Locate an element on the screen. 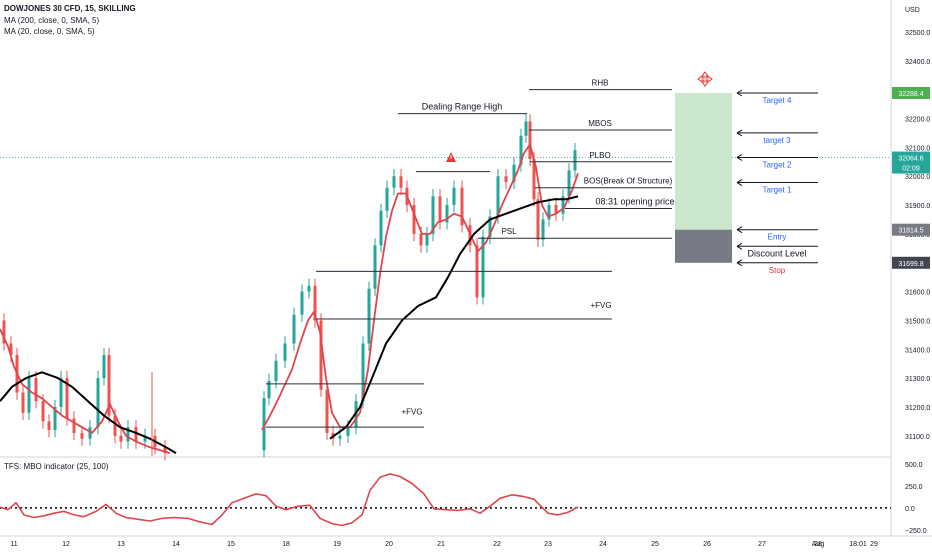  x-tick-label: 22 is located at coordinates (497, 544).